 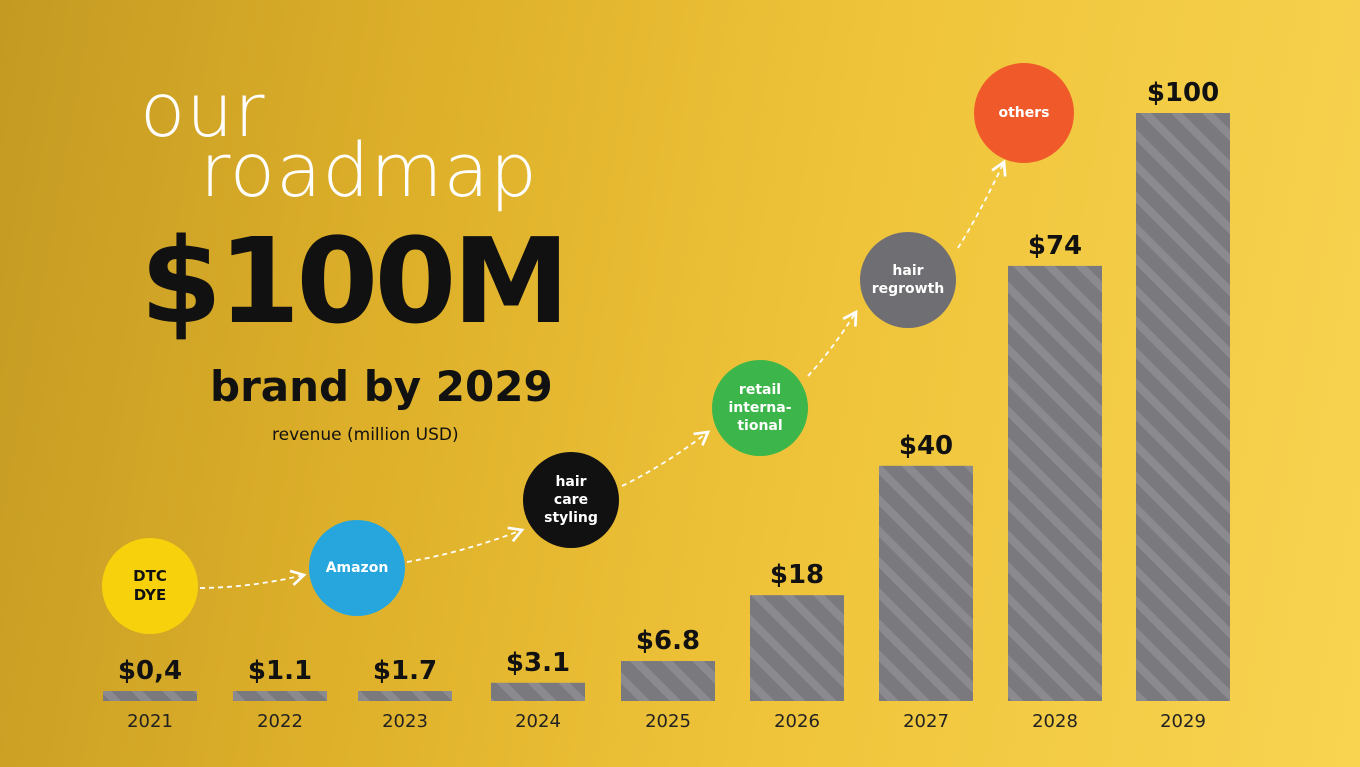 I want to click on milestone-hair-regrowth-label: hair regrowth, so click(x=908, y=279).